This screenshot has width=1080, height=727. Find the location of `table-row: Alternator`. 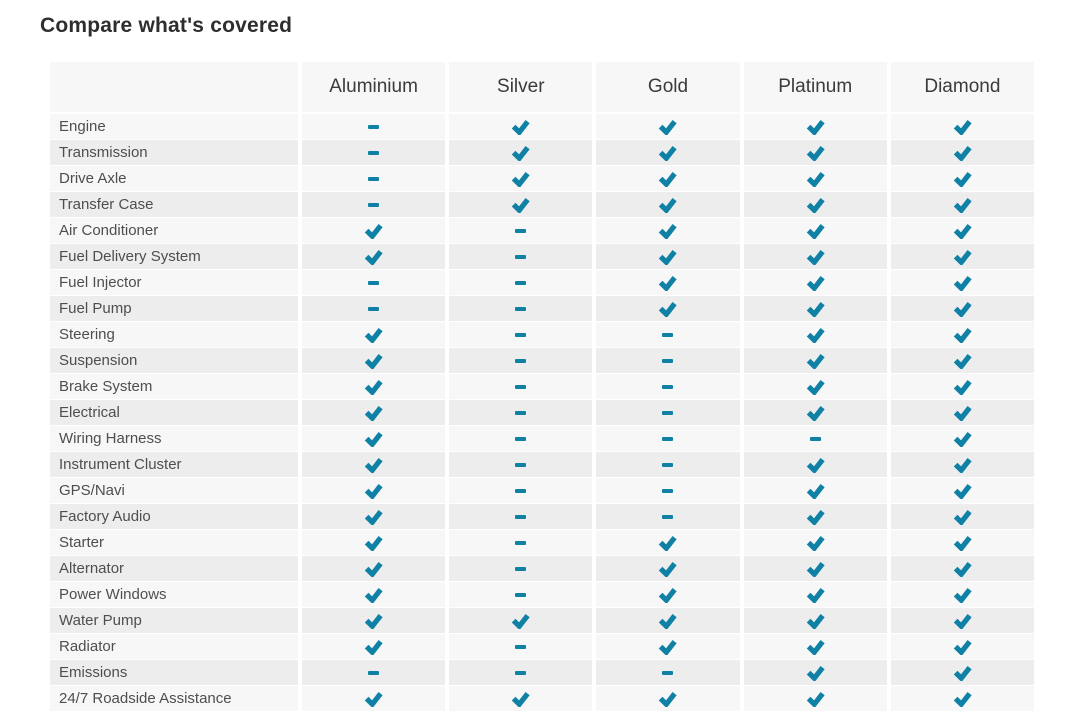

table-row: Alternator is located at coordinates (542, 568).